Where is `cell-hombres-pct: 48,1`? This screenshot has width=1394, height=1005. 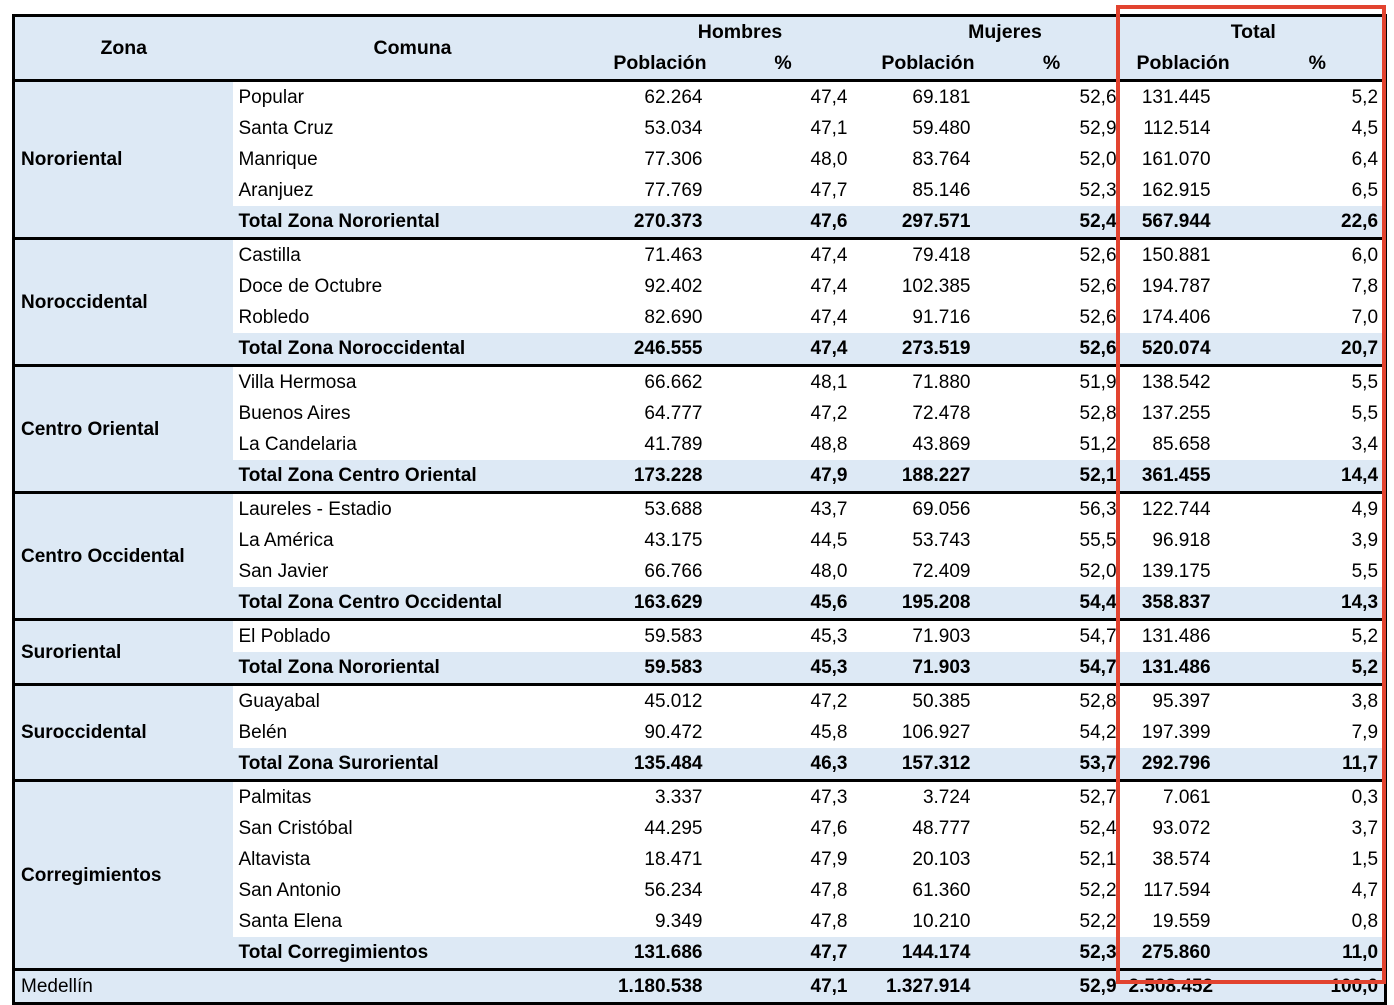
cell-hombres-pct: 48,1 is located at coordinates (783, 381).